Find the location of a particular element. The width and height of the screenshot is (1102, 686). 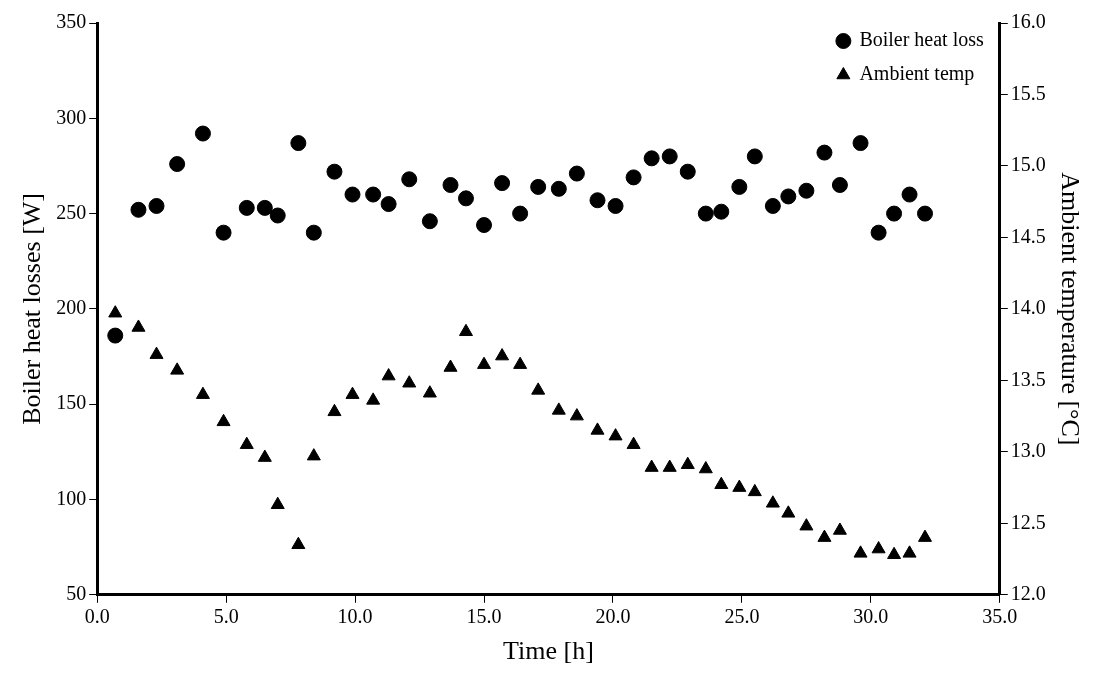

x-tick-label: 5.0 is located at coordinates (226, 616).